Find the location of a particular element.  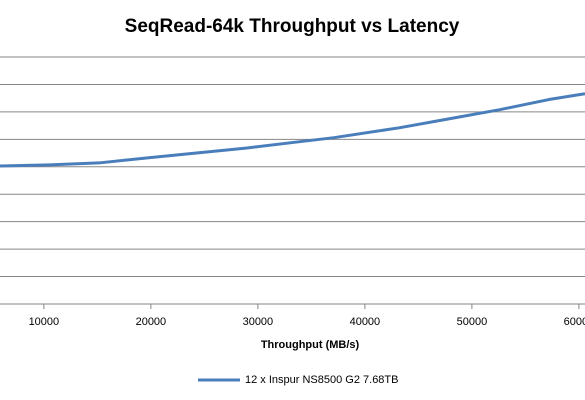

chart-title: SeqRead-64k Throughput vs Latency is located at coordinates (292, 26).